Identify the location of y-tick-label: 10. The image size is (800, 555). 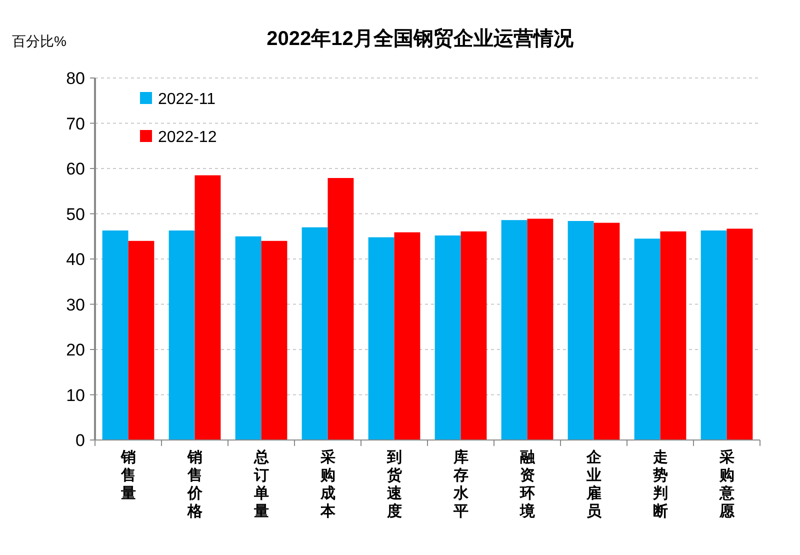
(75, 395).